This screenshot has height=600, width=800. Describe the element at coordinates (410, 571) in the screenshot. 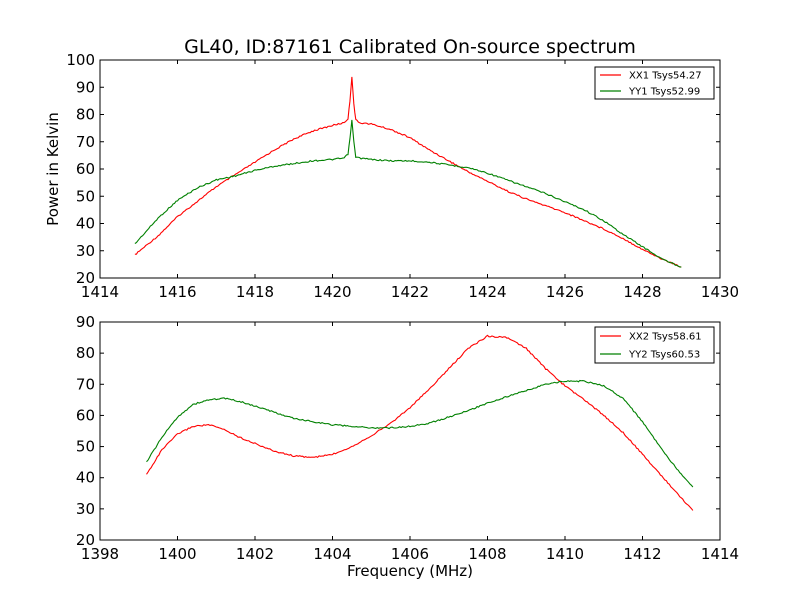

I see `x-axis-label: Frequency (MHz)` at that location.